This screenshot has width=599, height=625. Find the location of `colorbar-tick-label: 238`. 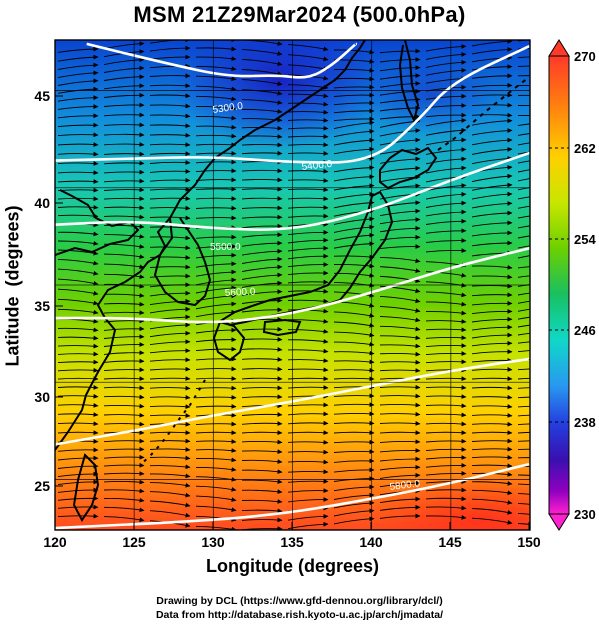

colorbar-tick-label: 238 is located at coordinates (585, 422).